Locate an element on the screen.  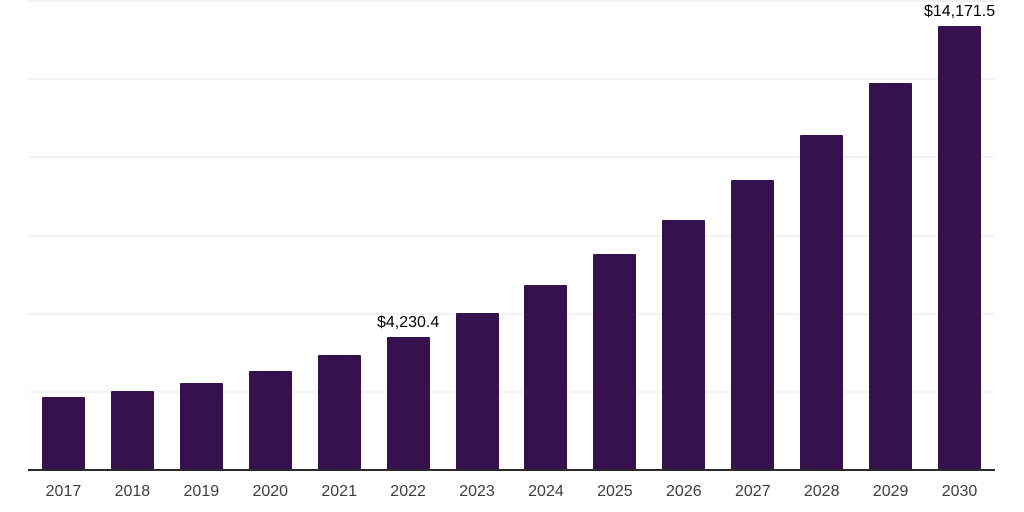
x-tick-2021: 2021 is located at coordinates (339, 491).